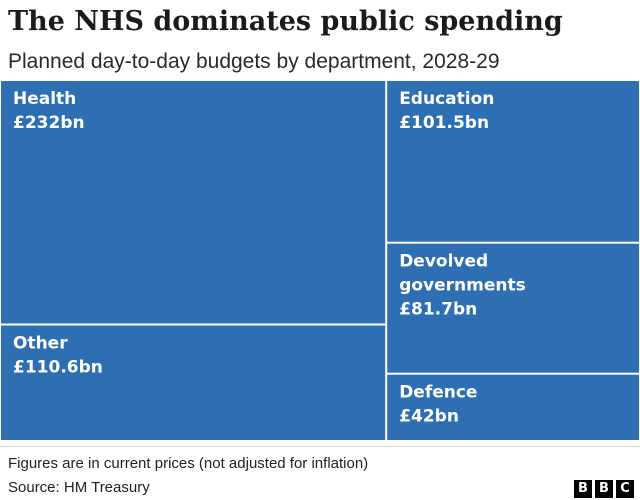  I want to click on tile-defence: Defence £42bn, so click(513, 407).